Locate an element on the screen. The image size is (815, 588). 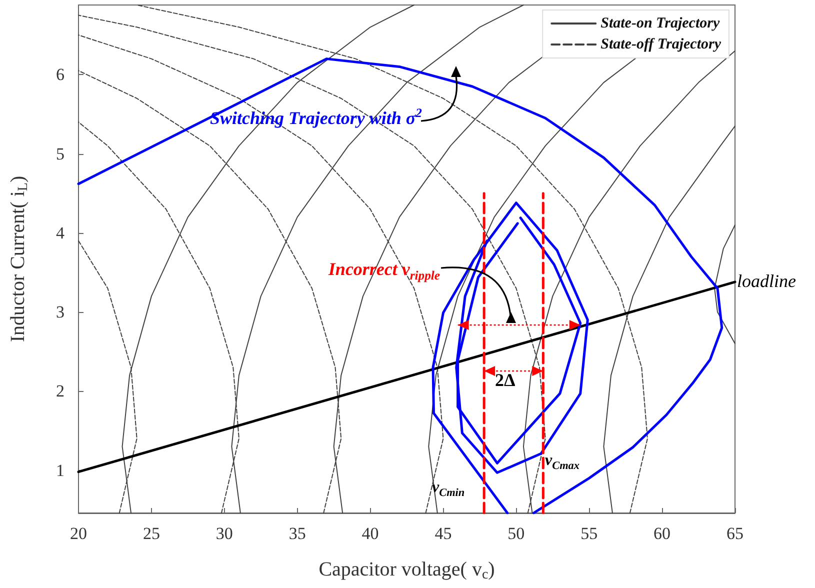
x-tick-label: 35 is located at coordinates (297, 533).